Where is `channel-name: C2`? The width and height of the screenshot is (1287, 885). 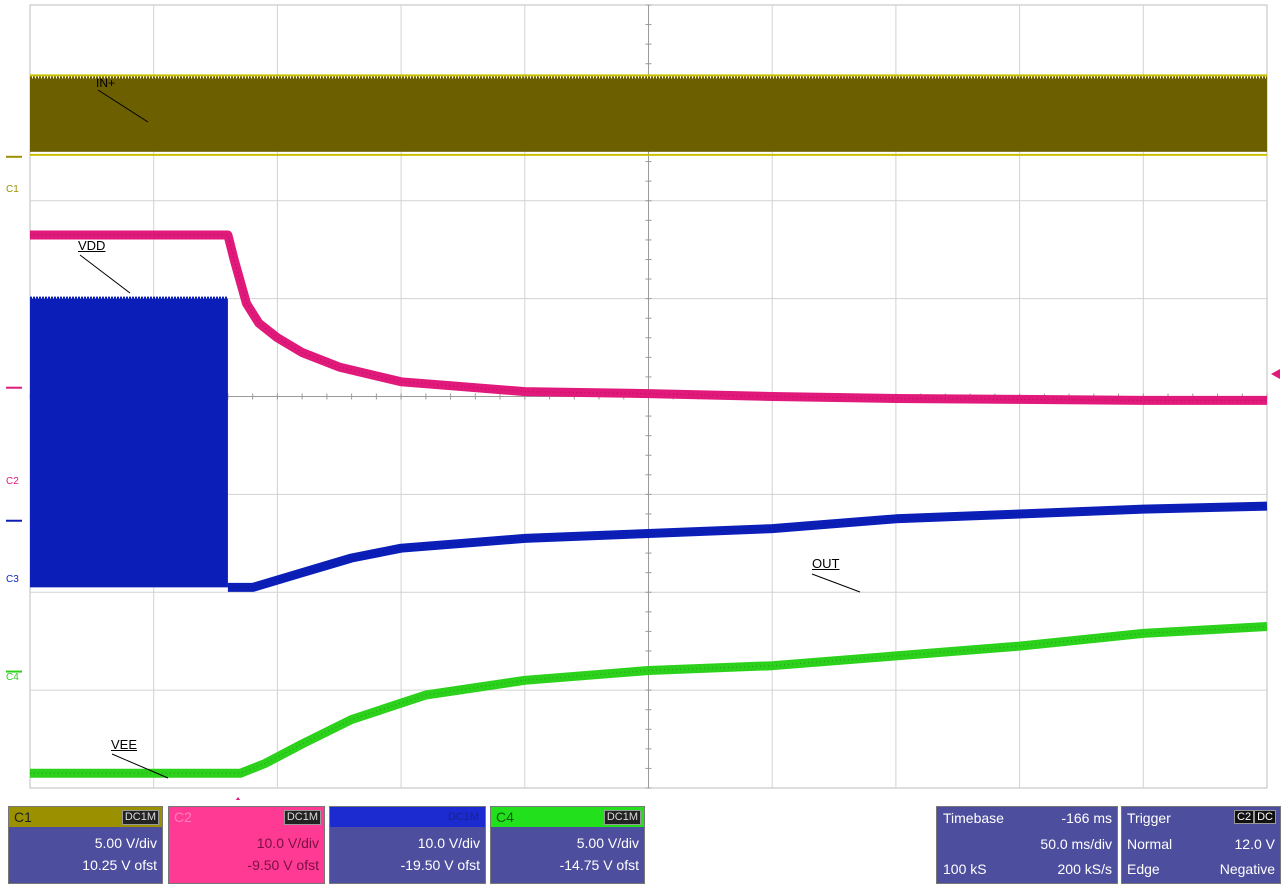
channel-name: C2 is located at coordinates (183, 817).